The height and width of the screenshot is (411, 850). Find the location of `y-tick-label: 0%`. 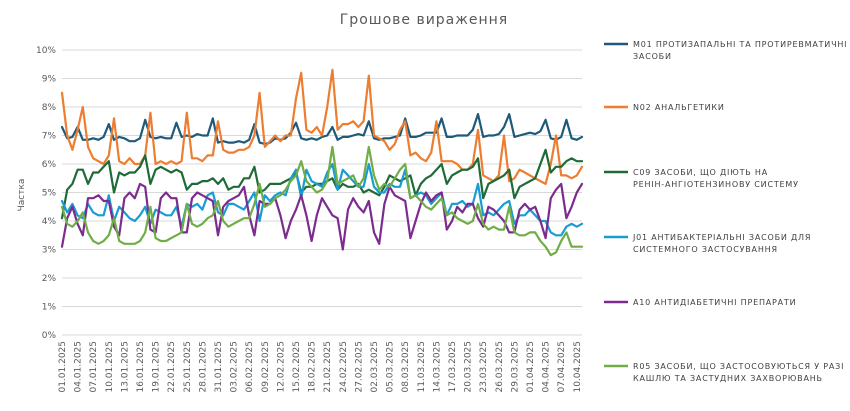

y-tick-label: 0% is located at coordinates (49, 336).